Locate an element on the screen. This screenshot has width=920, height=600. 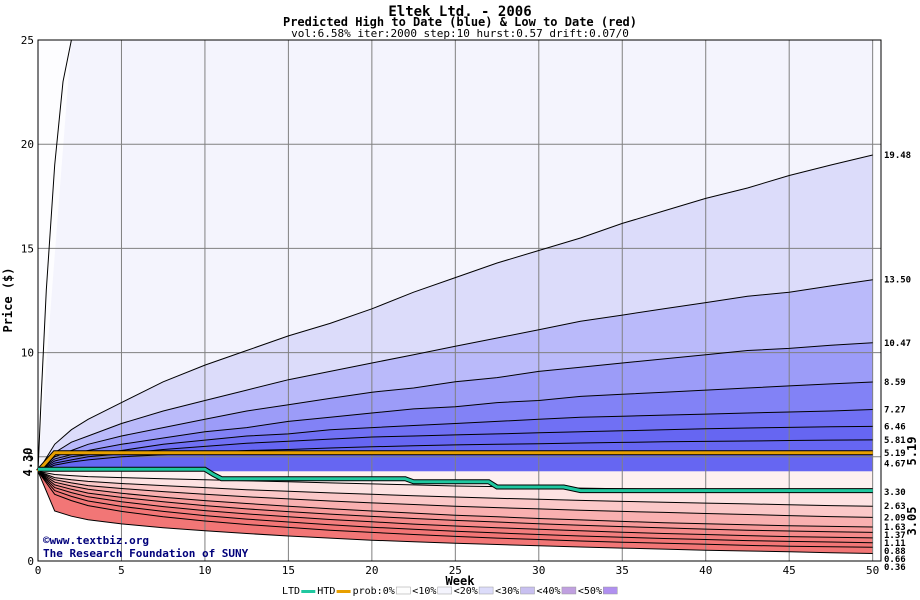
end-value-label: 1.37 is located at coordinates (895, 536).